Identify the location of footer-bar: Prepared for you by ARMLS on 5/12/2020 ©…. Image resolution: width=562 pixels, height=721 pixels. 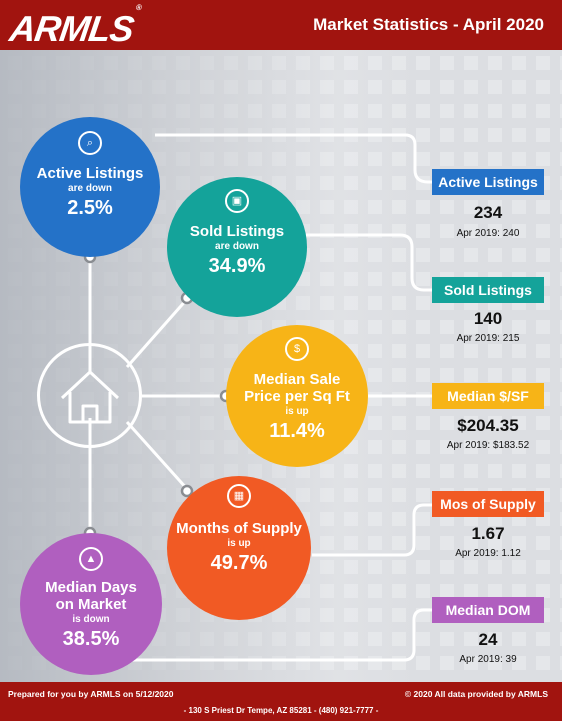
(281, 701).